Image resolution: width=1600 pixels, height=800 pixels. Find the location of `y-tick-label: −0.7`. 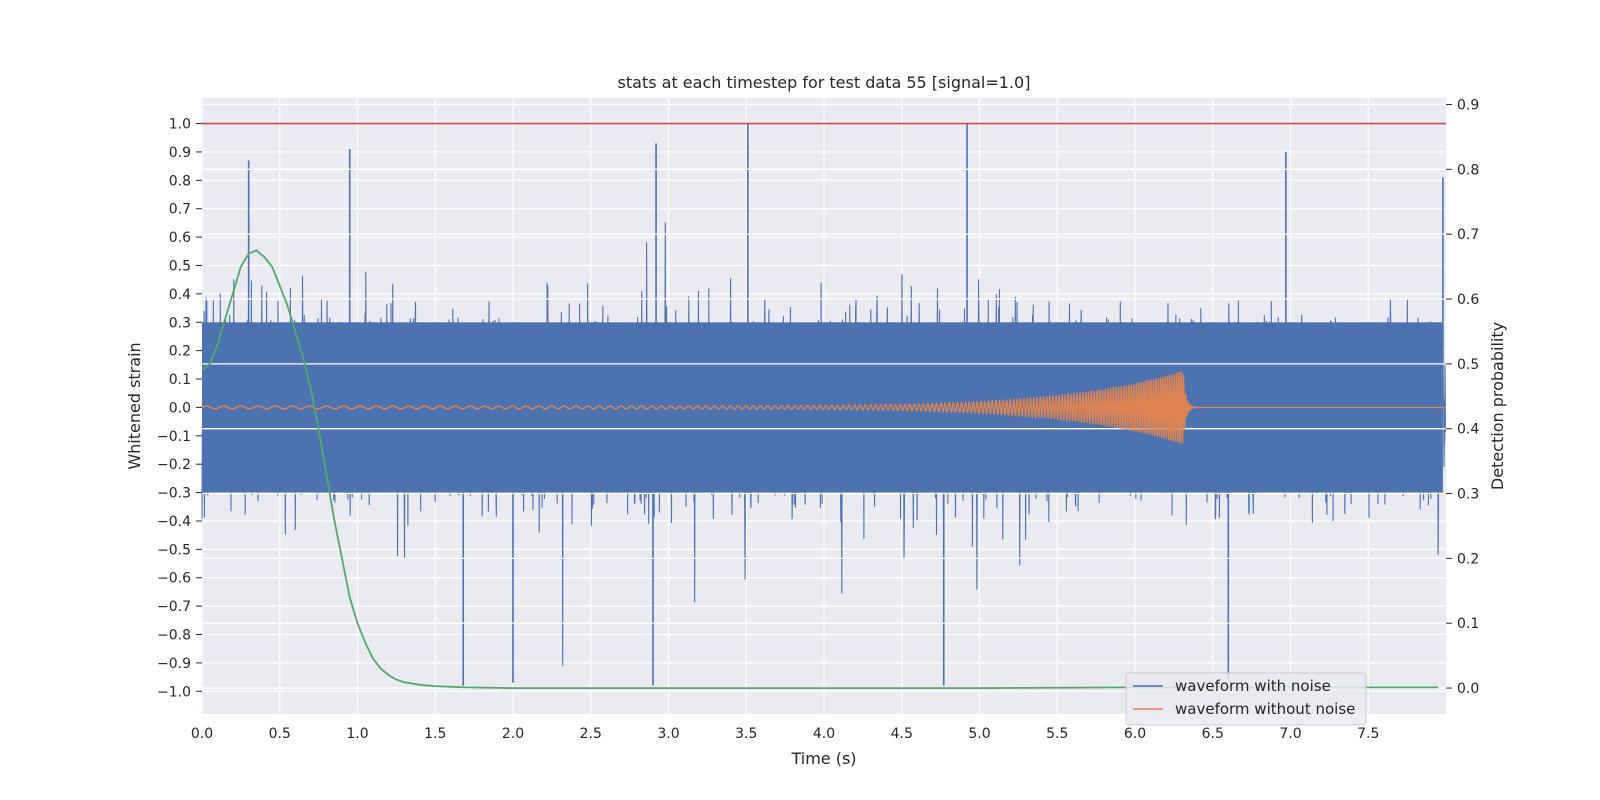

y-tick-label: −0.7 is located at coordinates (174, 607).